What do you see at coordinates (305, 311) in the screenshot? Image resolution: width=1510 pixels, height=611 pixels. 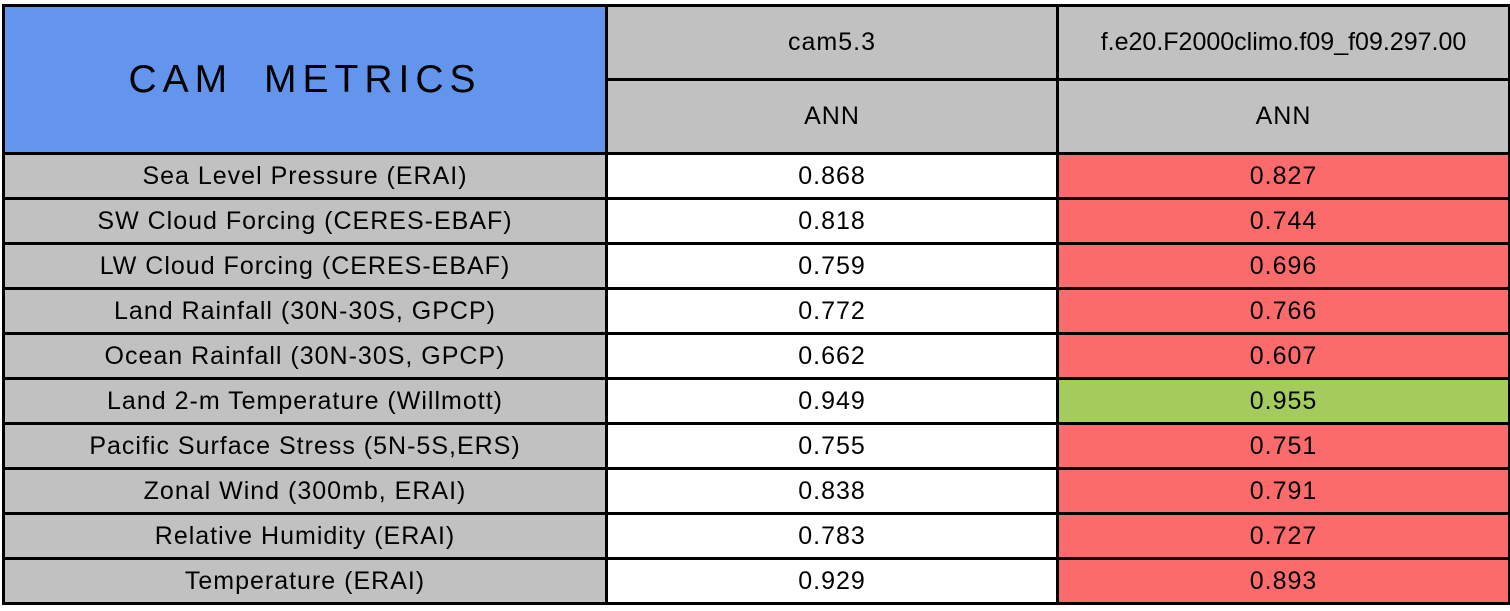 I see `metric-label: Land Rainfall (30N-30S, GPCP)` at bounding box center [305, 311].